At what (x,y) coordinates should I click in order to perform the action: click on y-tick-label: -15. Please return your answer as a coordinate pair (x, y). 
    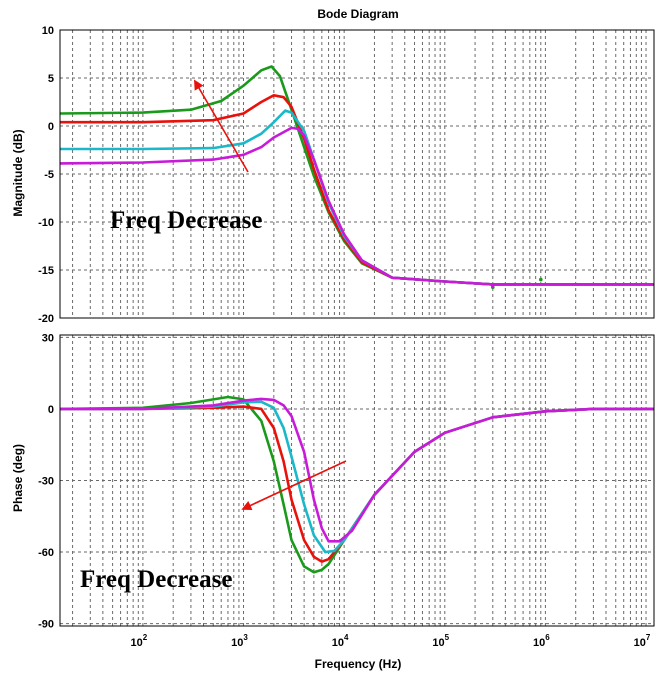
    Looking at the image, I should click on (46, 271).